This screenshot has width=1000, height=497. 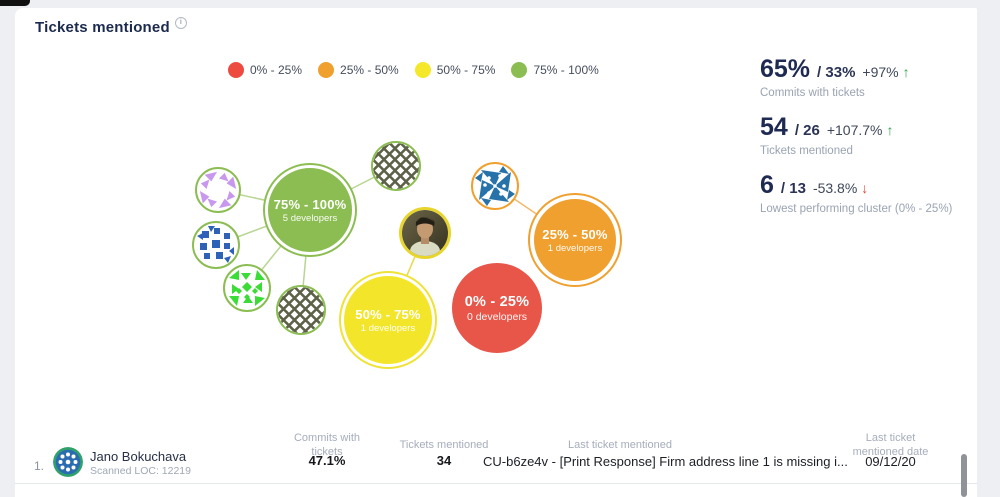 I want to click on cluster-legend: 0% - 25% 25% - 50% 50% - 75% 75% - 100%, so click(x=413, y=70).